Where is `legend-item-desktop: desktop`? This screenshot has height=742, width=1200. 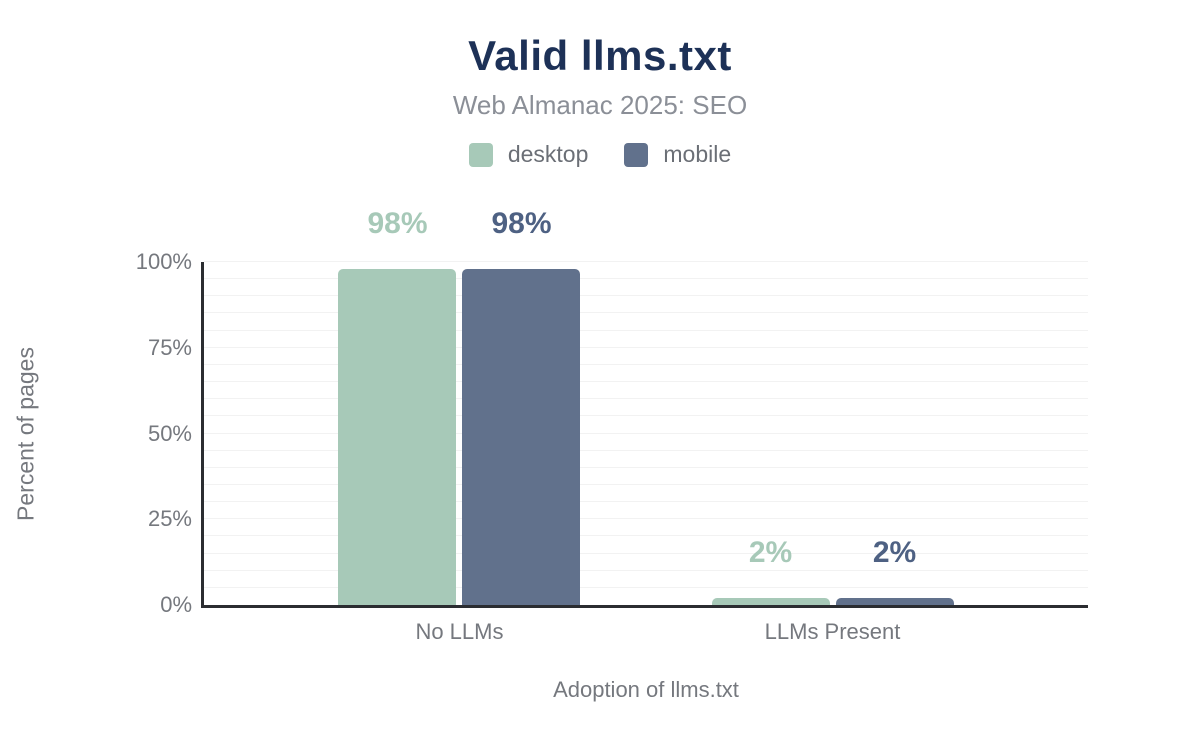
legend-item-desktop: desktop is located at coordinates (528, 154).